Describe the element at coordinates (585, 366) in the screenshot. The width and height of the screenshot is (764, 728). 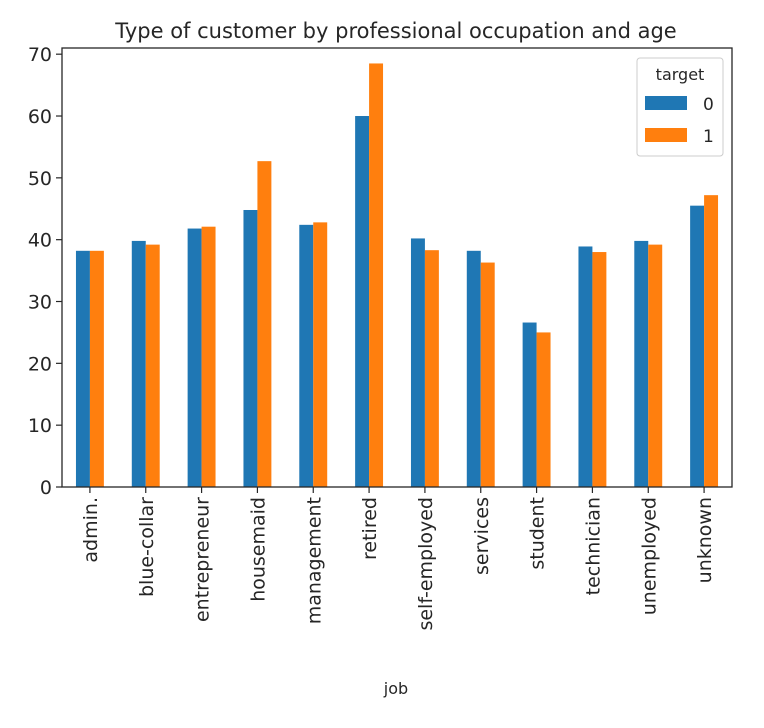
I see `bar-series0-technician` at that location.